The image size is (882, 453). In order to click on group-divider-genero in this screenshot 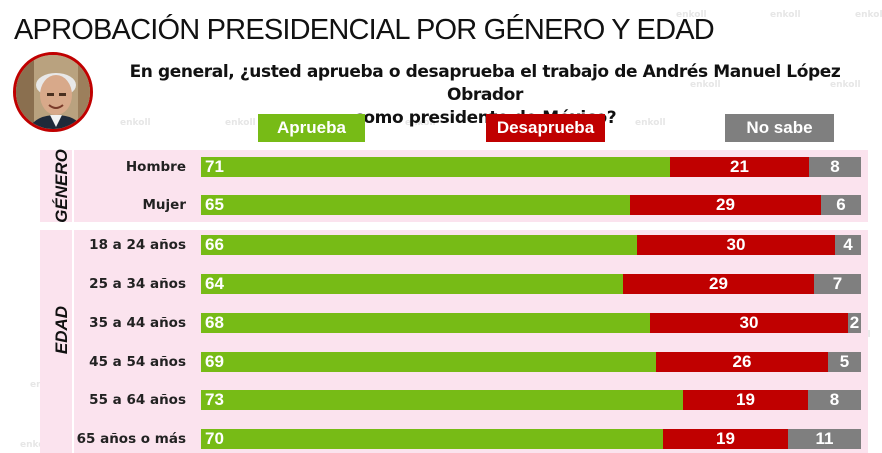, I will do `click(73, 186)`.